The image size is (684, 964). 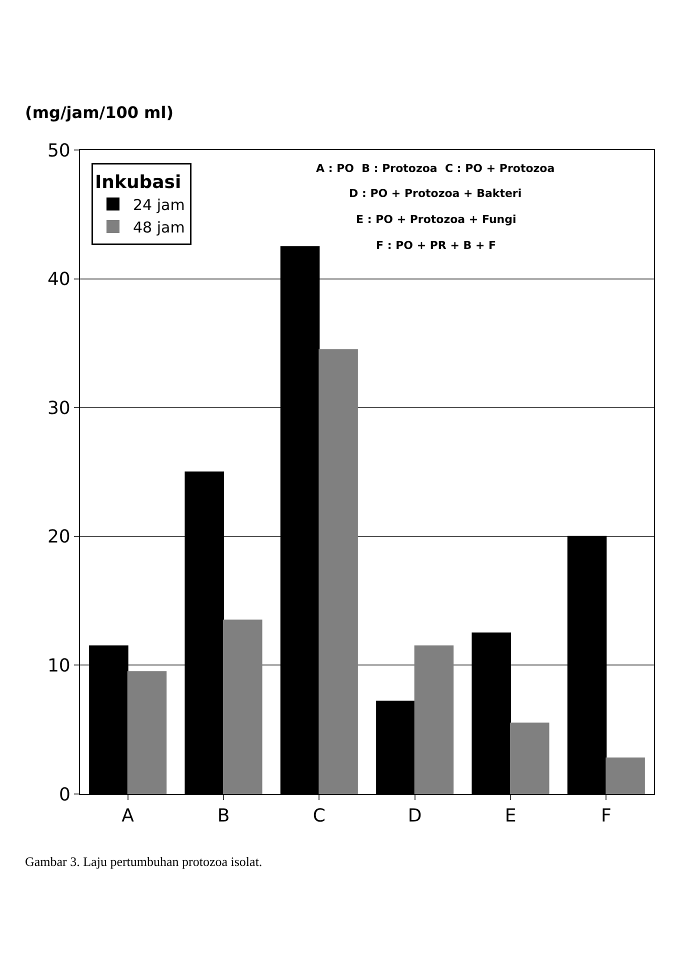 I want to click on text: Gambar 3. Laju pertumbuhan protozoa isolat., so click(x=143, y=861).